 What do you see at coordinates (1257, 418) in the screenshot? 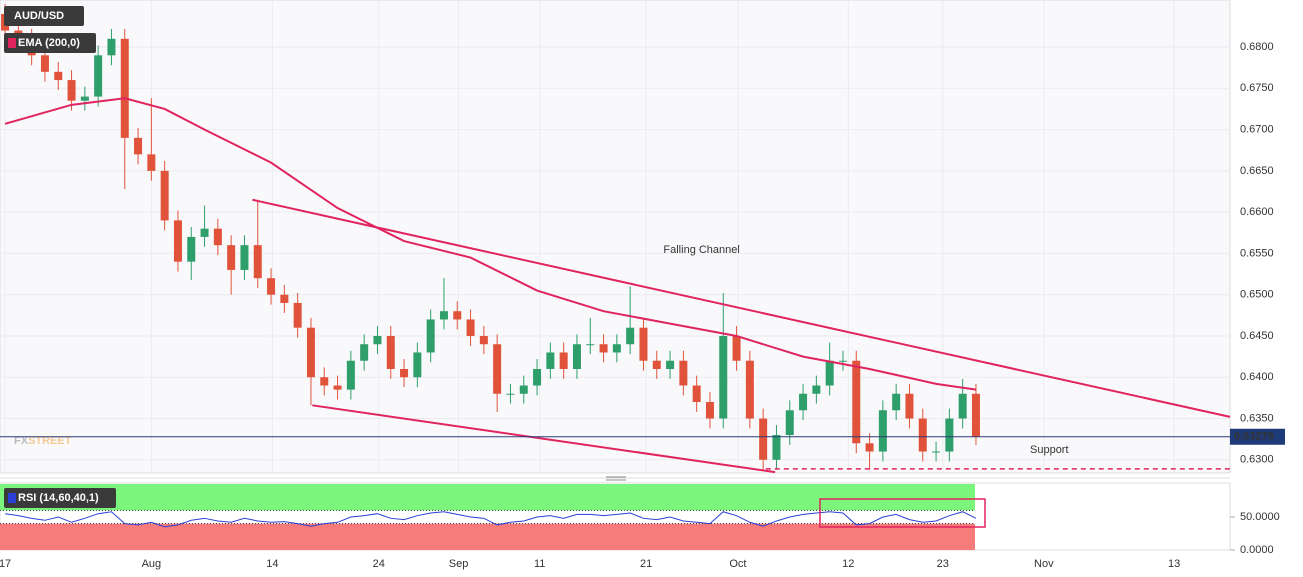
I see `y-tick-label: 0.6350` at bounding box center [1257, 418].